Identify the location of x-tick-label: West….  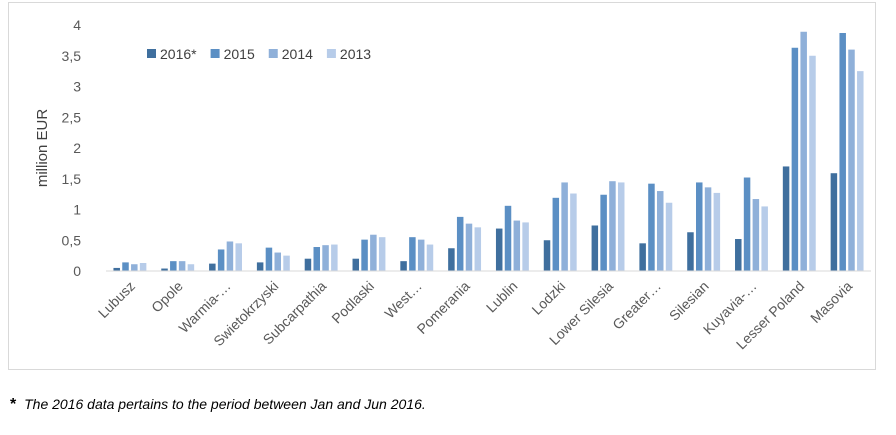
(403, 300).